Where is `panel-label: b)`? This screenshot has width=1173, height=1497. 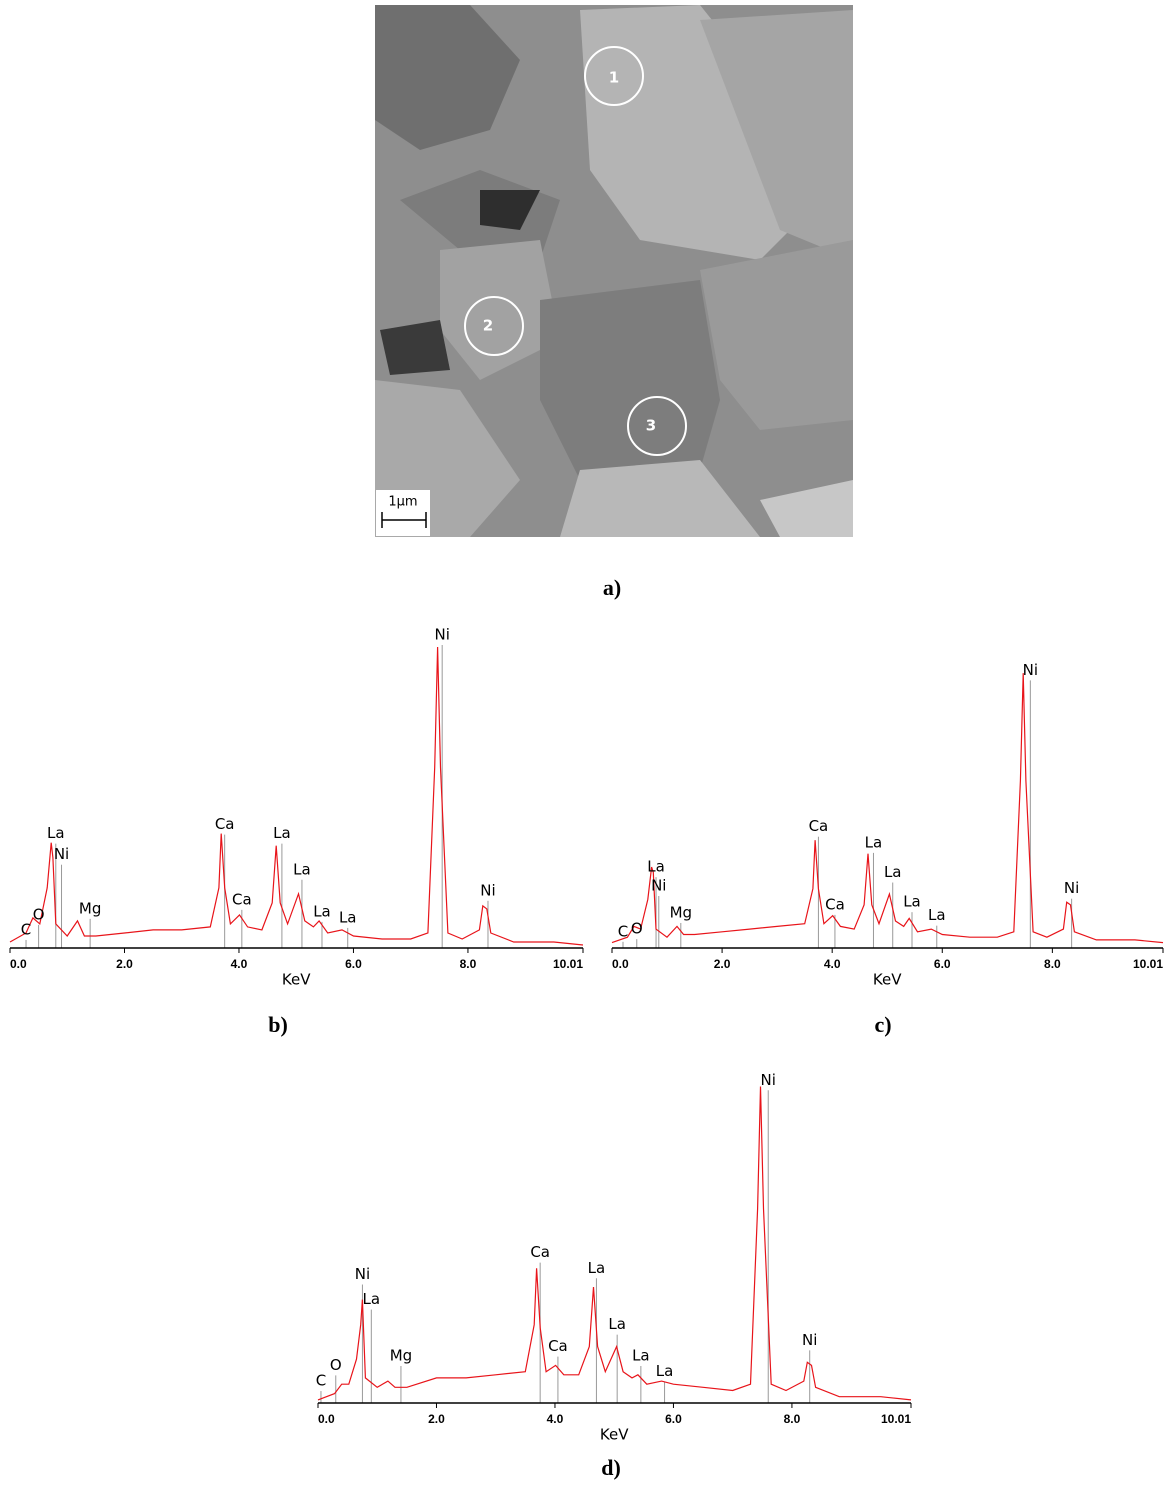
panel-label: b) is located at coordinates (278, 1024).